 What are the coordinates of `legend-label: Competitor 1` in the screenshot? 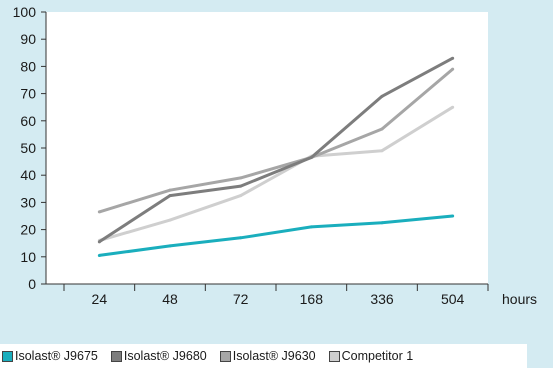 It's located at (377, 356).